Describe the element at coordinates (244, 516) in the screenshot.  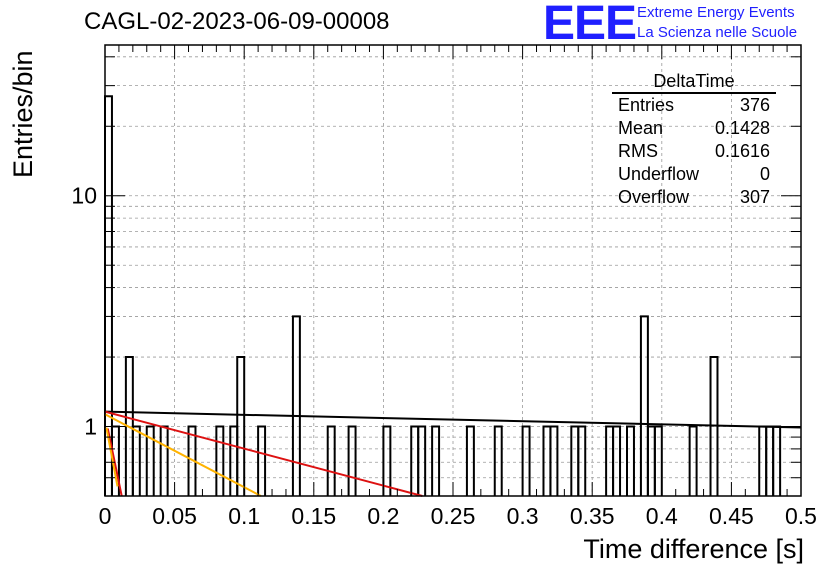
I see `x-tick-label: 0.1` at that location.